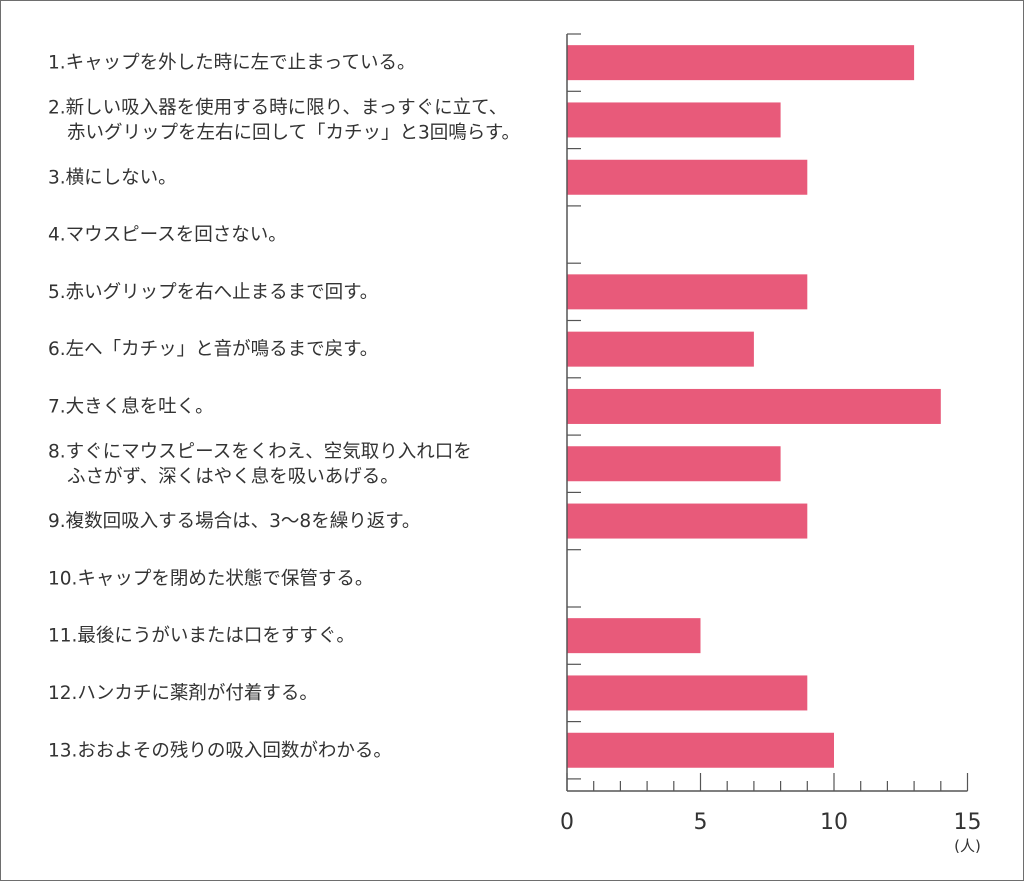 The height and width of the screenshot is (881, 1024). What do you see at coordinates (834, 822) in the screenshot?
I see `x-tick-label: 10` at bounding box center [834, 822].